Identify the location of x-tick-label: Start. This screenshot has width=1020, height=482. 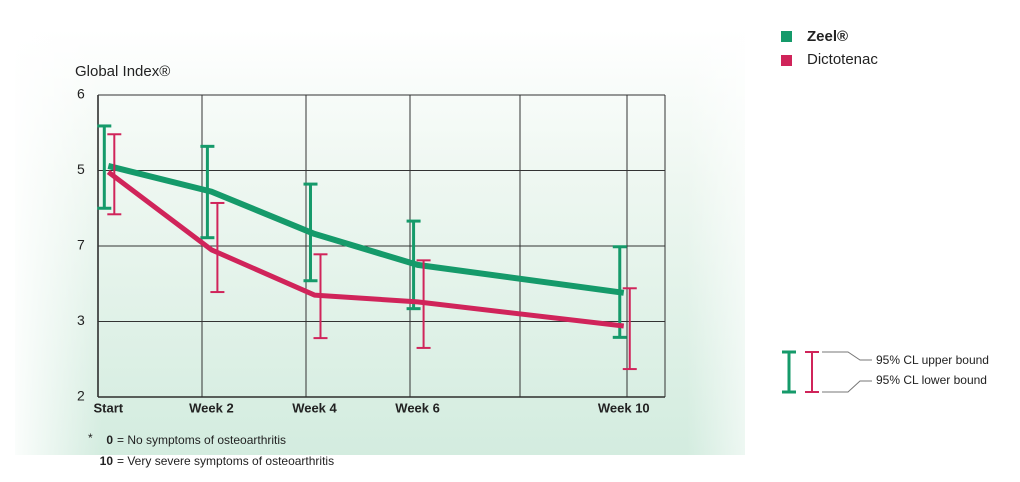
(108, 407).